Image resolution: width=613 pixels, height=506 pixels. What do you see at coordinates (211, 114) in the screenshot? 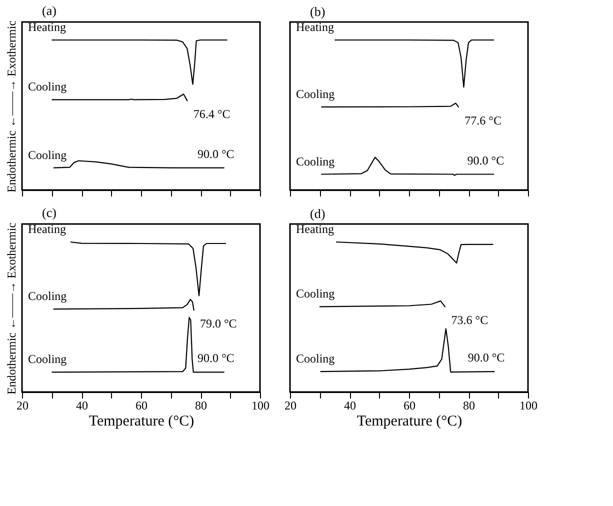
I see `annotation: 76.4 °C` at bounding box center [211, 114].